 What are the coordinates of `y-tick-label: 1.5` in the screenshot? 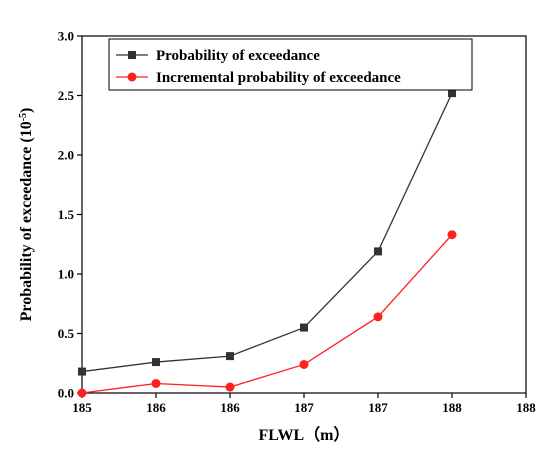 It's located at (66, 214).